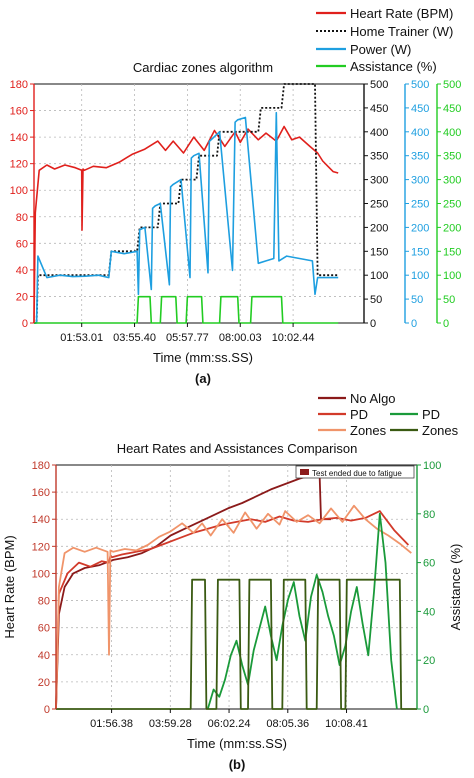 Image resolution: width=474 pixels, height=778 pixels. What do you see at coordinates (380, 49) in the screenshot?
I see `legend-a-label-power: Power (W)` at bounding box center [380, 49].